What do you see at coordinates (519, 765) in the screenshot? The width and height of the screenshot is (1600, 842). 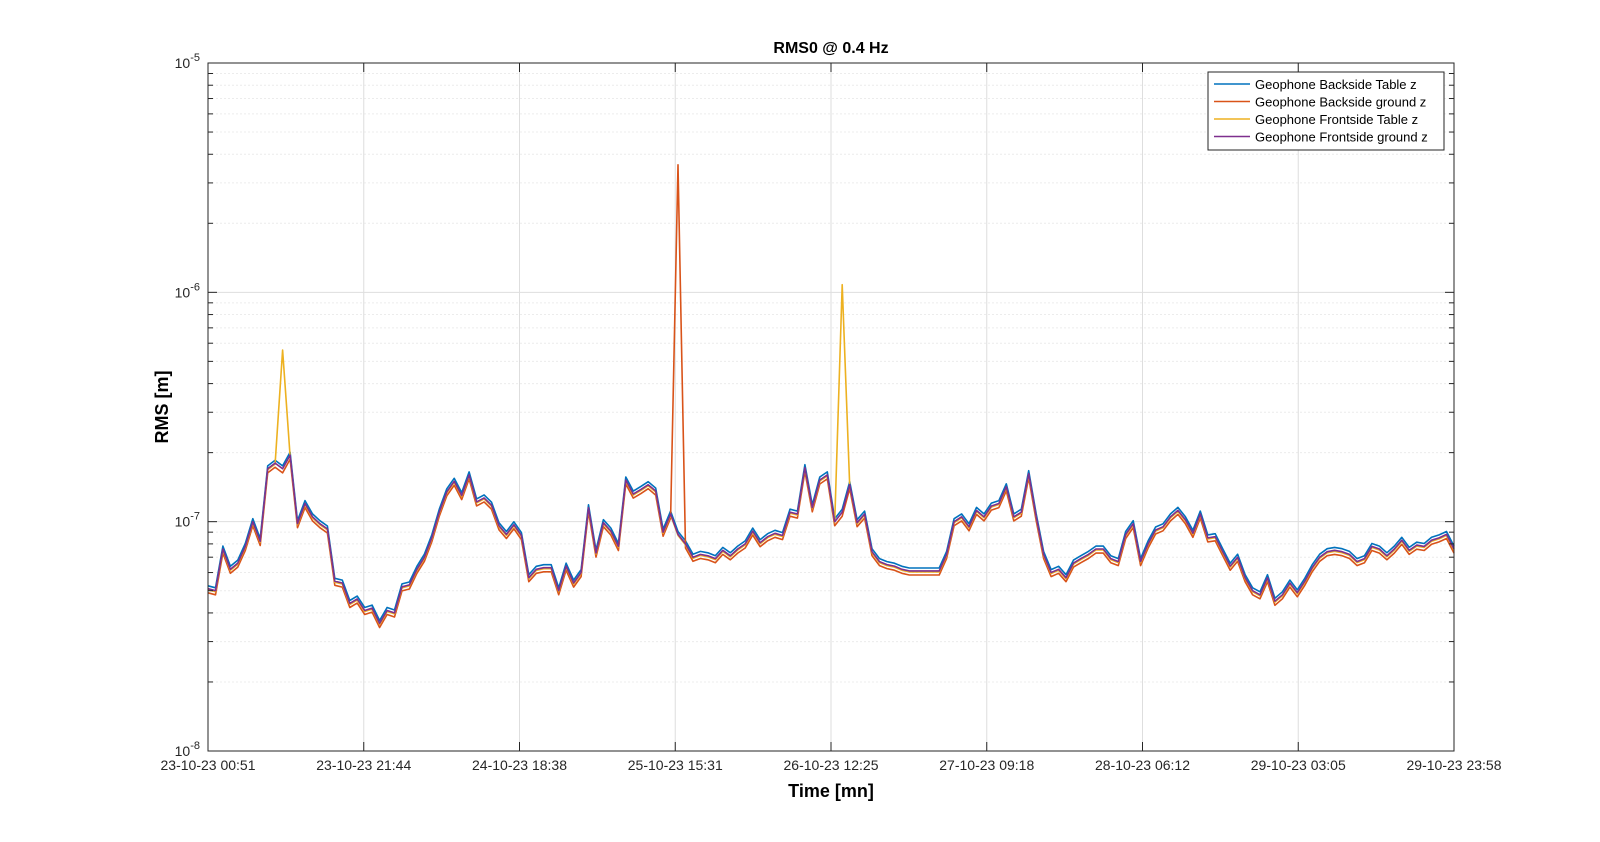 I see `x-tick-label: 24-10-23 18:38` at bounding box center [519, 765].